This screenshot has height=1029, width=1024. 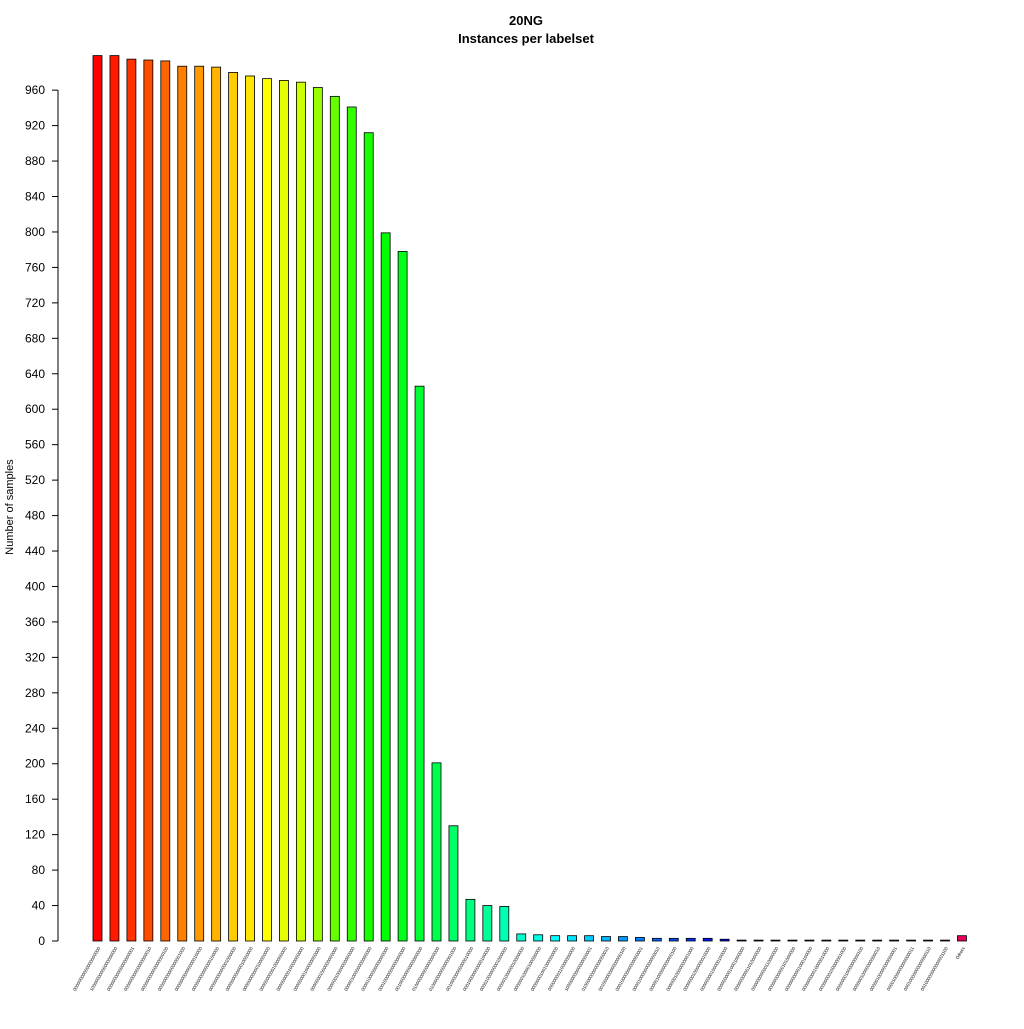 What do you see at coordinates (526, 38) in the screenshot?
I see `chart-subtitle: Instances per labelset` at bounding box center [526, 38].